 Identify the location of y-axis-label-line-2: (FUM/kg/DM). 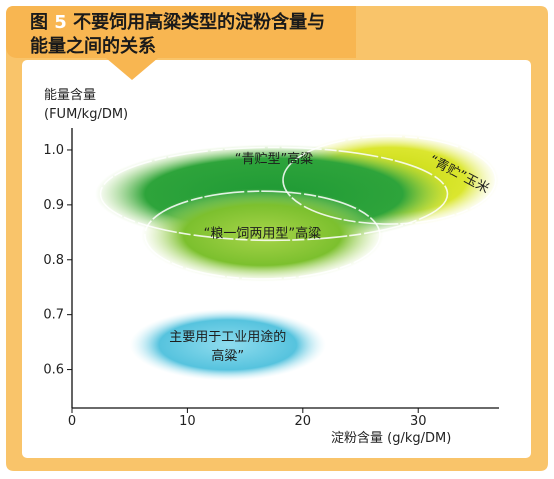
(86, 114).